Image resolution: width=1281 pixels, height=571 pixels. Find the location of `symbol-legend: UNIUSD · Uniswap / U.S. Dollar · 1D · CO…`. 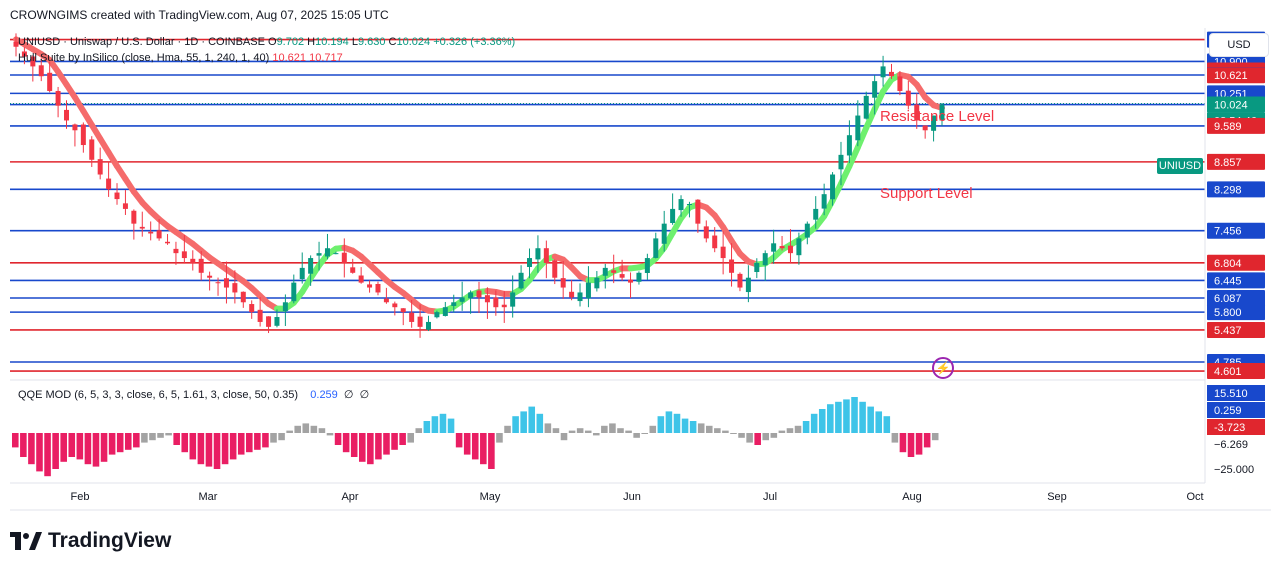

symbol-legend: UNIUSD · Uniswap / U.S. Dollar · 1D · CO… is located at coordinates (266, 42).